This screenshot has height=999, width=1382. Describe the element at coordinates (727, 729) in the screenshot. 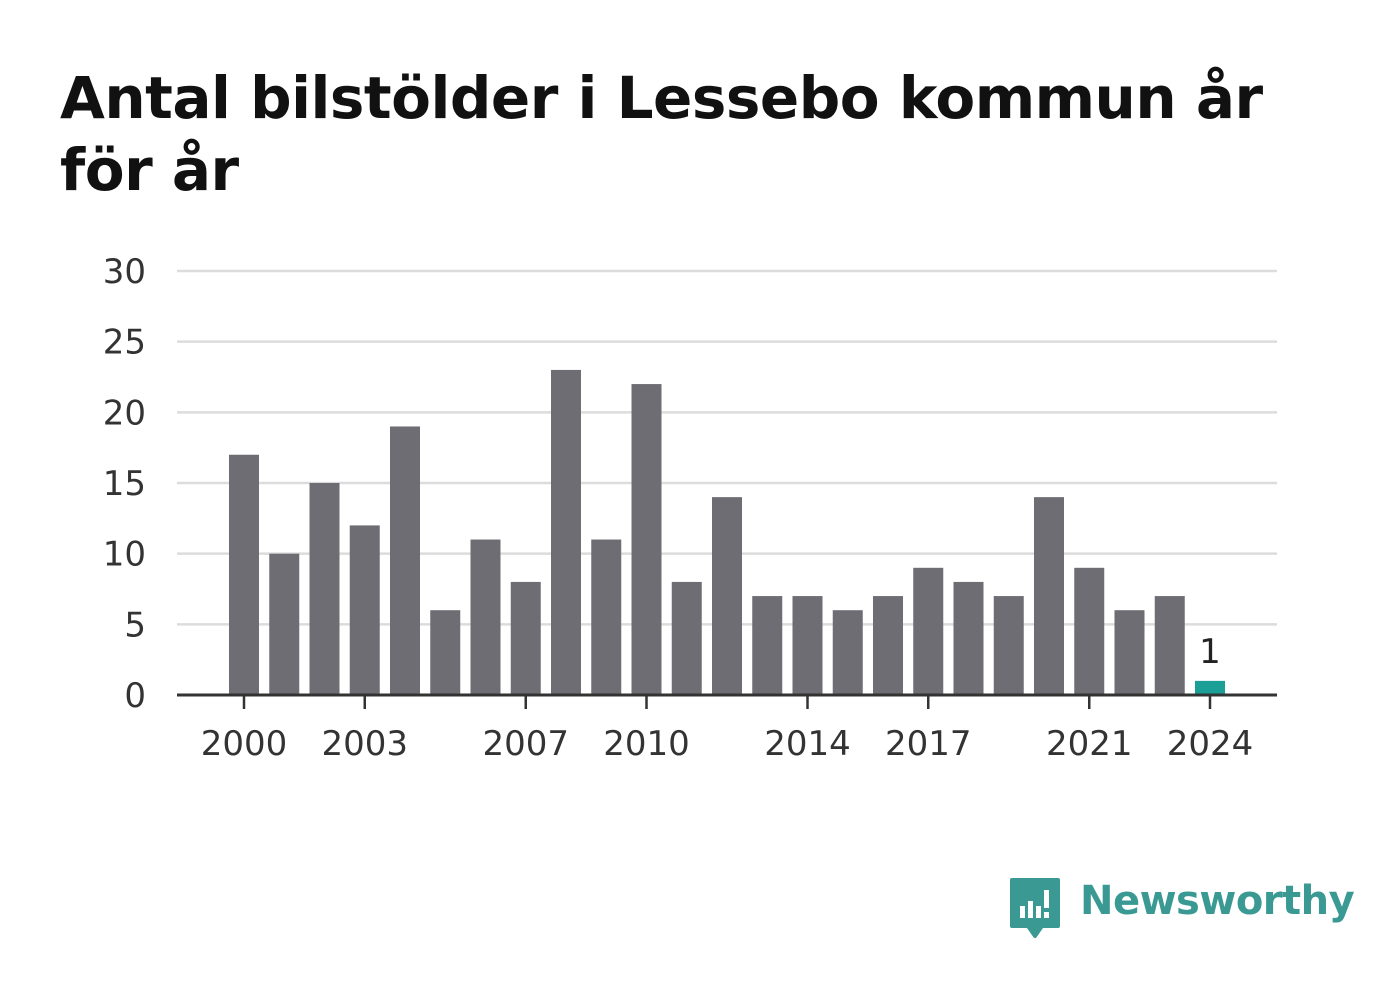

I see `x-axis-ticks: 2000 2003 2007 2010 2014 2017 2021 2024` at that location.